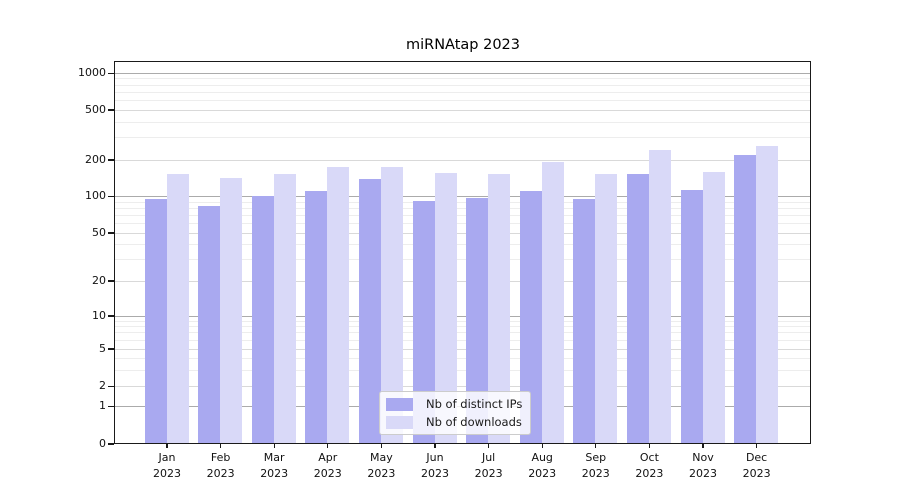 This screenshot has height=500, width=900. What do you see at coordinates (488, 465) in the screenshot?
I see `x-tick-label-jul-2023: Jul 2023` at bounding box center [488, 465].